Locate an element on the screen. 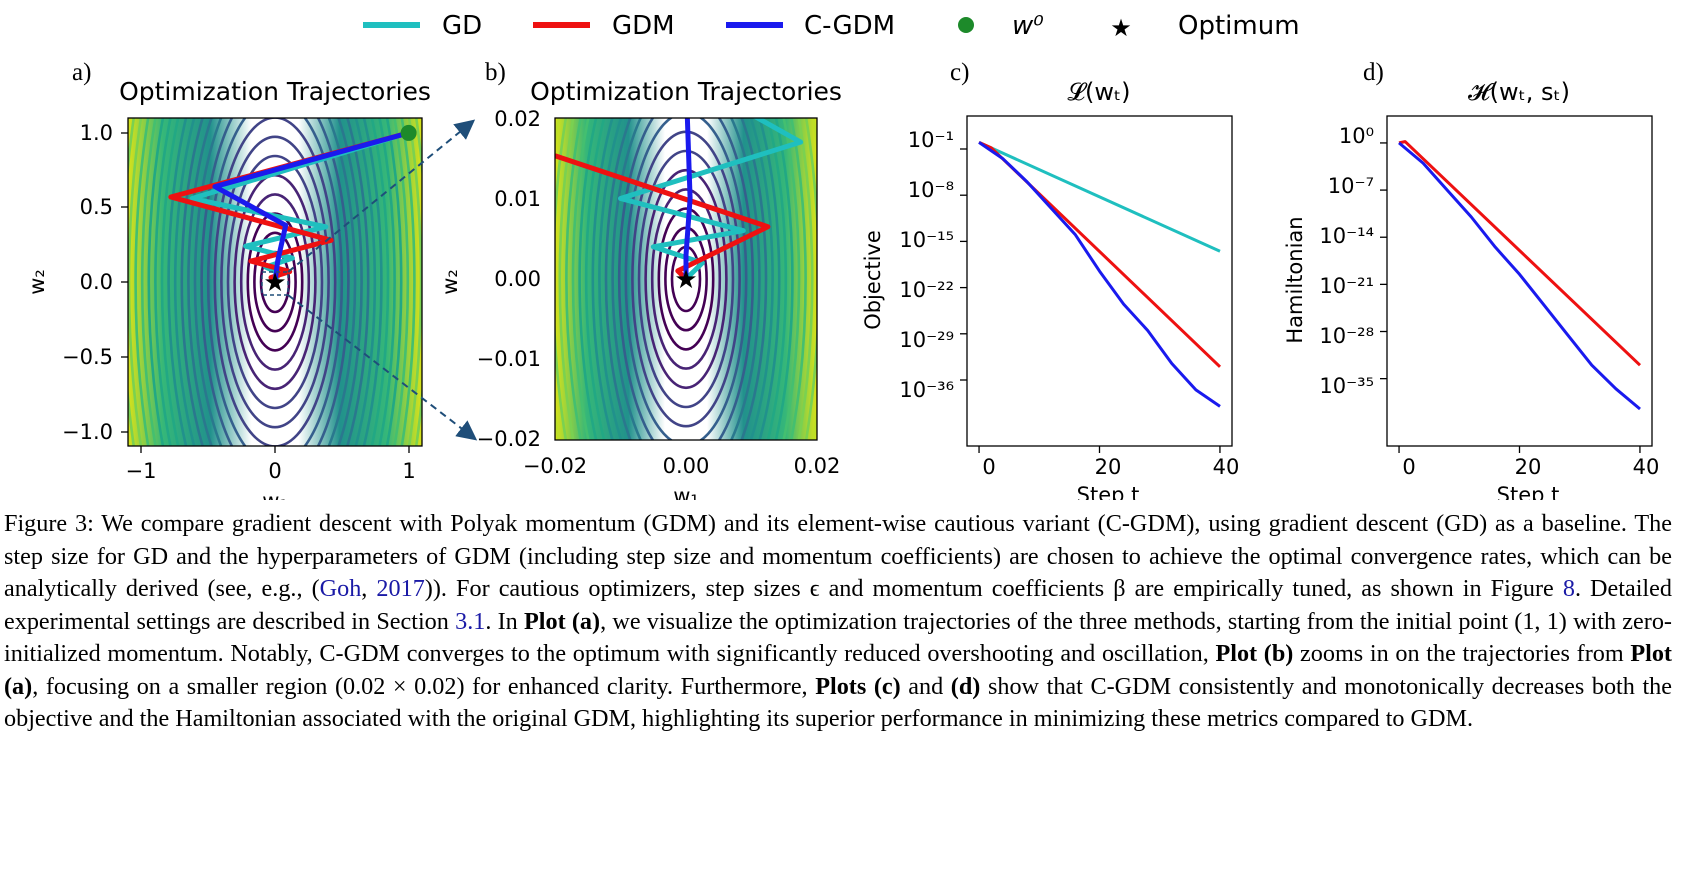 The width and height of the screenshot is (1681, 883). panel-b-contours is located at coordinates (686, 279).